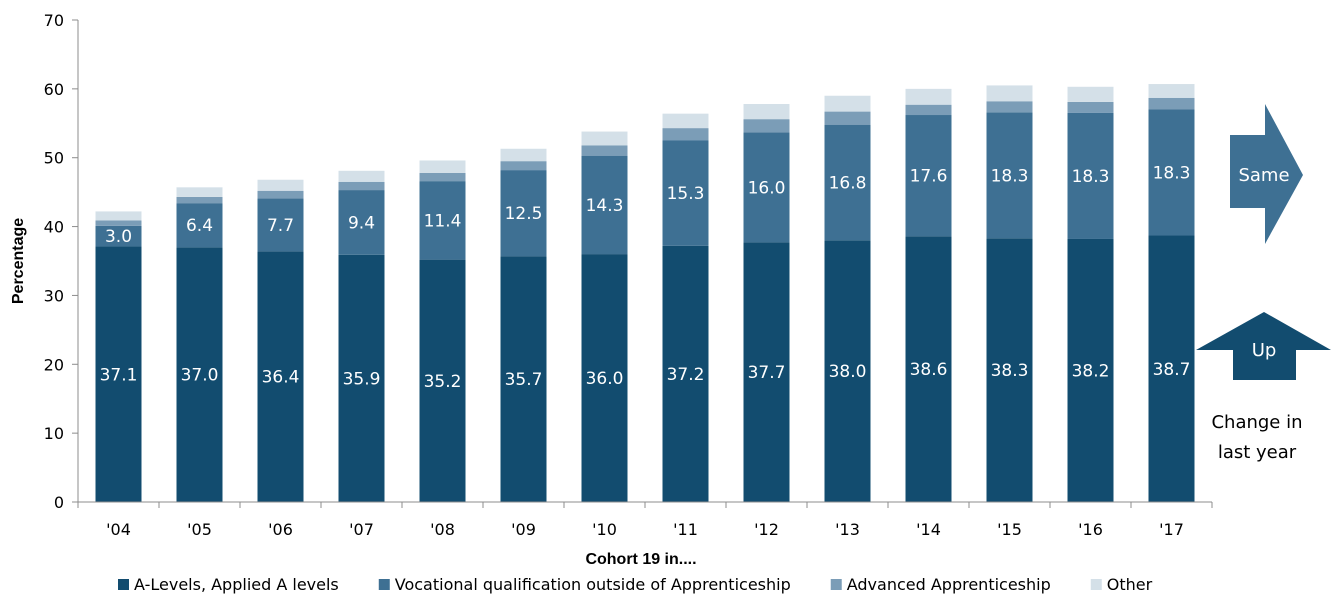 This screenshot has height=601, width=1331. I want to click on data-label-s1-0: 3.0, so click(118, 237).